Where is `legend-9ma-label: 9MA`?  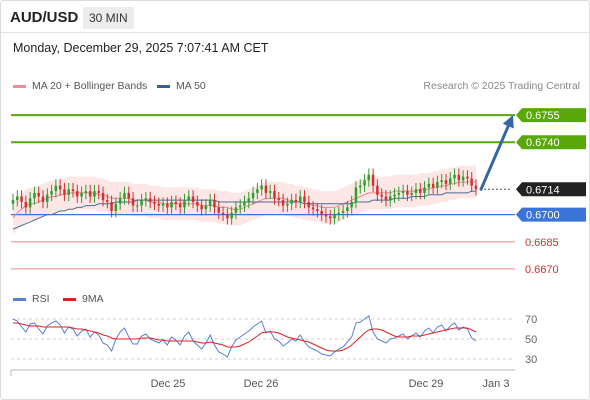 legend-9ma-label: 9MA is located at coordinates (93, 299).